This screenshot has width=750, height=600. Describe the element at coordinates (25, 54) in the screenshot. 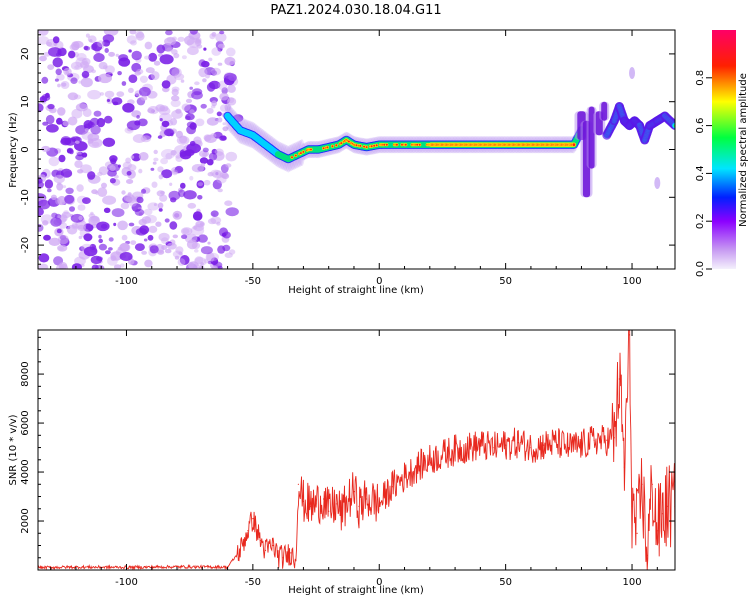

I see `spectrogram-y-tick-label: 20` at that location.